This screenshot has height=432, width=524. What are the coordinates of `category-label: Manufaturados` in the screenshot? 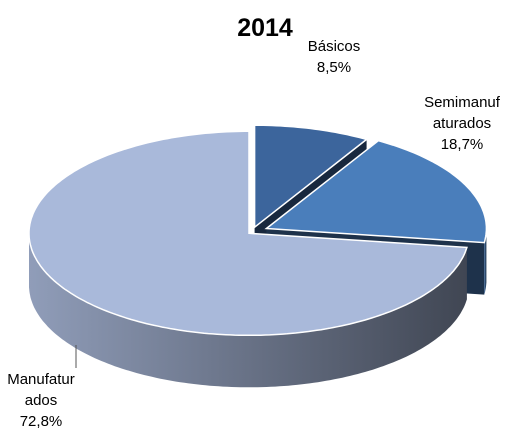 It's located at (41, 390).